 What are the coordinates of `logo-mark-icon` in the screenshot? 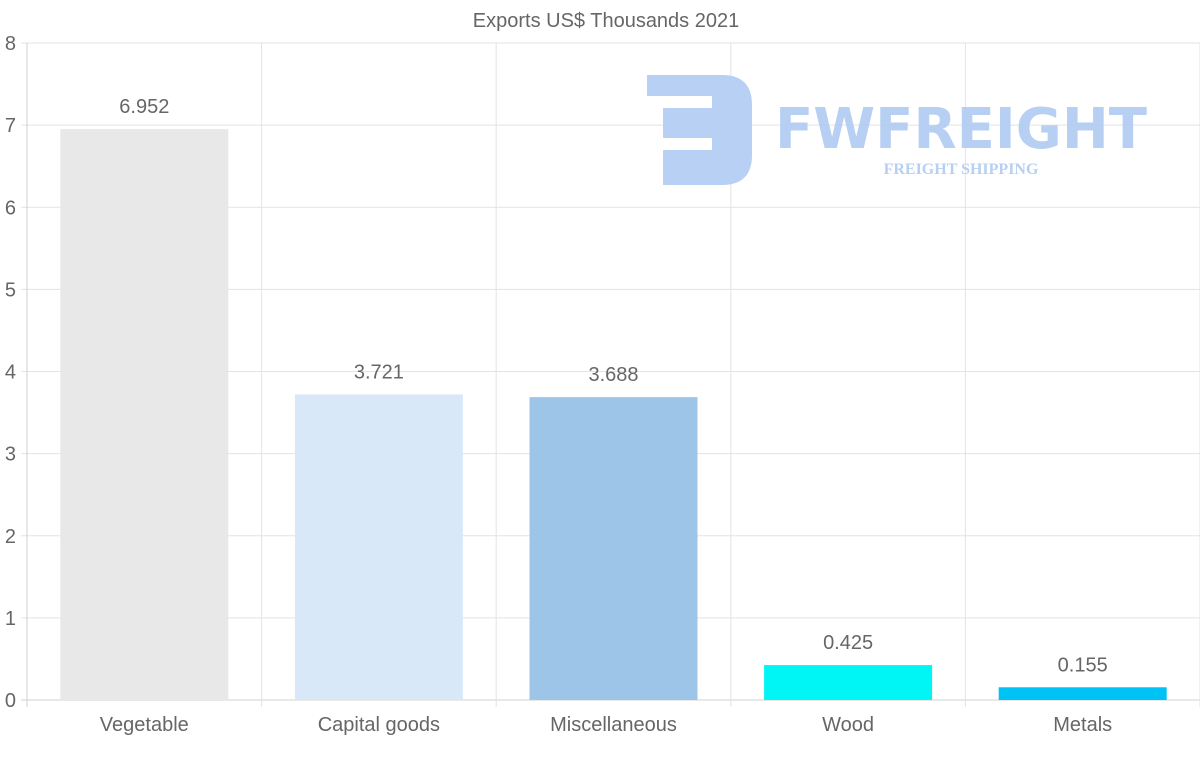 It's located at (699, 130).